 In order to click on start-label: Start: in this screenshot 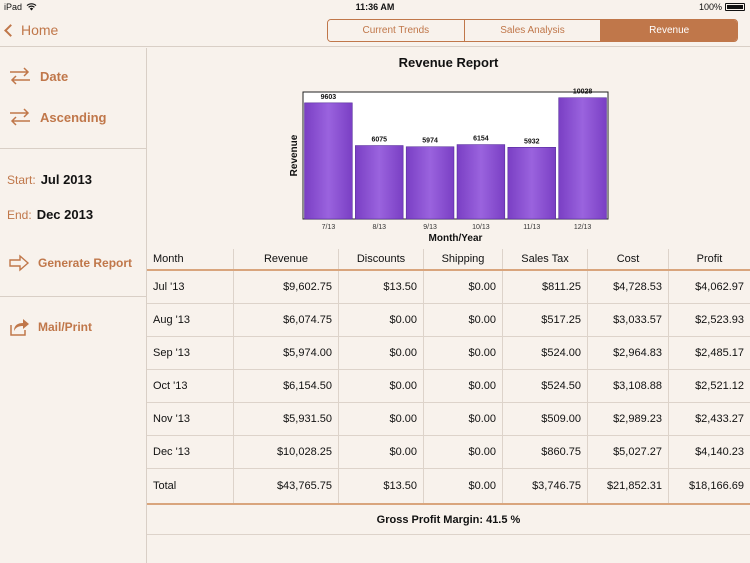, I will do `click(21, 180)`.